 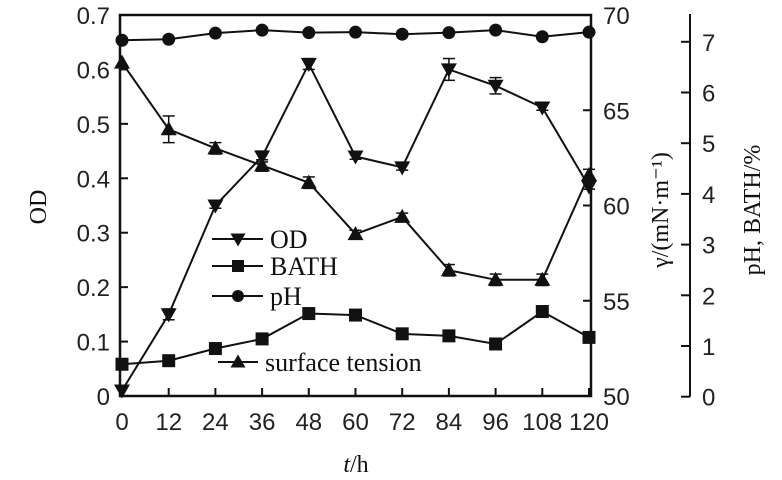 What do you see at coordinates (93, 343) in the screenshot?
I see `y-left-tick-label: 0.1` at bounding box center [93, 343].